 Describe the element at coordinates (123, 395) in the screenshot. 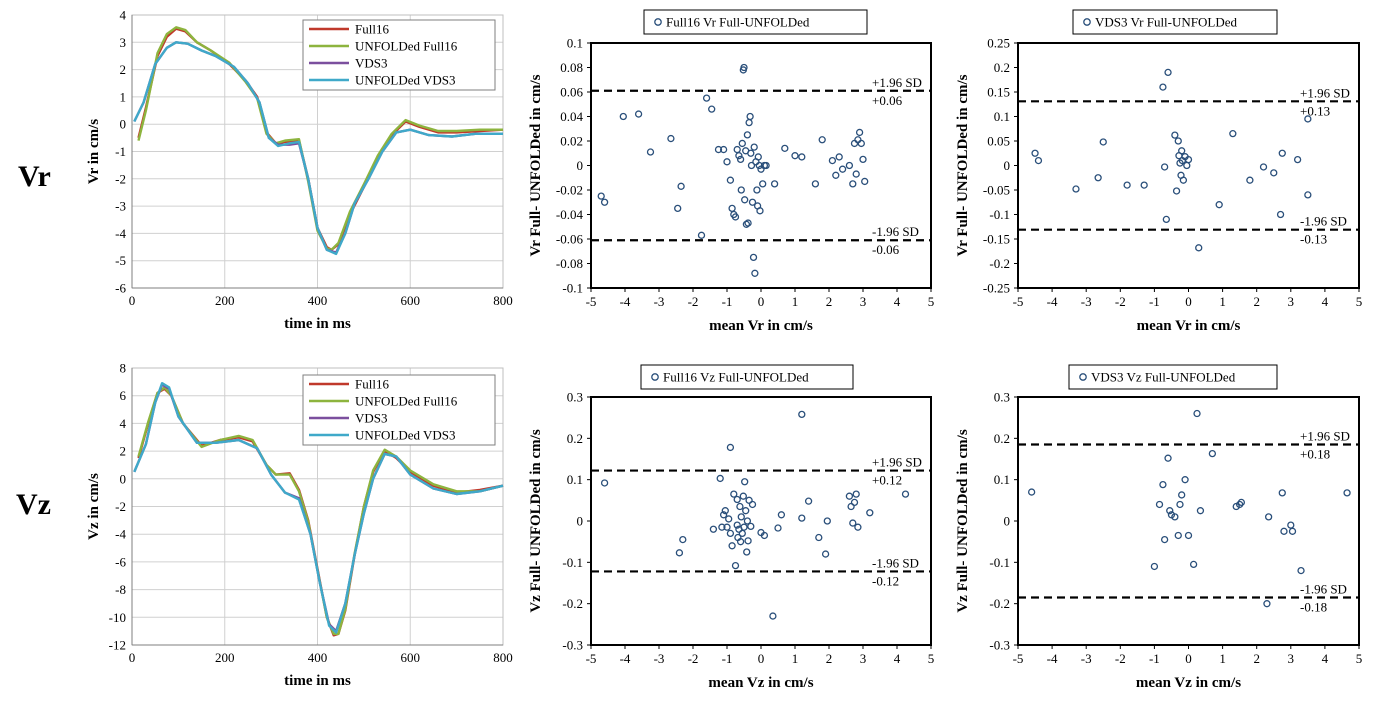

I see `y-tick-label: 6` at that location.